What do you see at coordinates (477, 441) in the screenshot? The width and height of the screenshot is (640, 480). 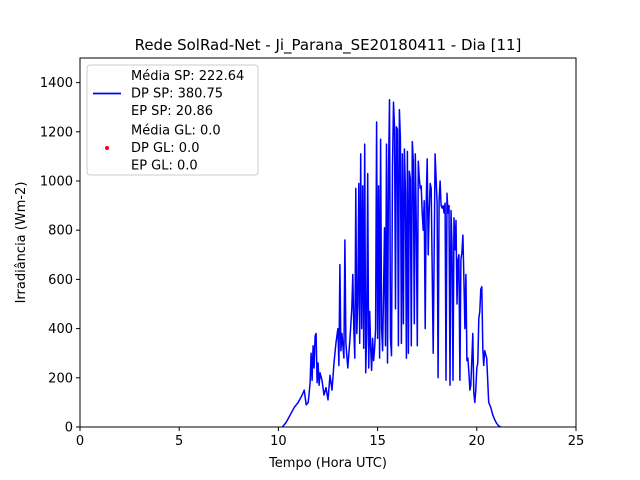 I see `x-tick-label: 20` at bounding box center [477, 441].